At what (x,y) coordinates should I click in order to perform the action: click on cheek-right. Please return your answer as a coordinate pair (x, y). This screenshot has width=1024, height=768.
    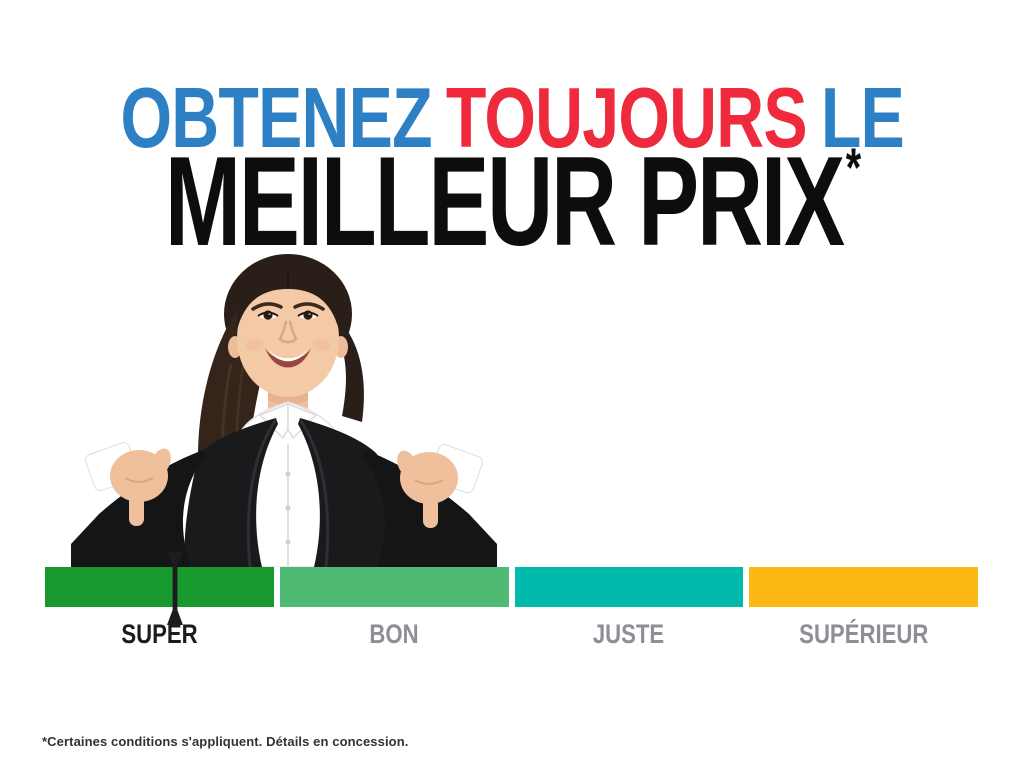
    Looking at the image, I should click on (321, 345).